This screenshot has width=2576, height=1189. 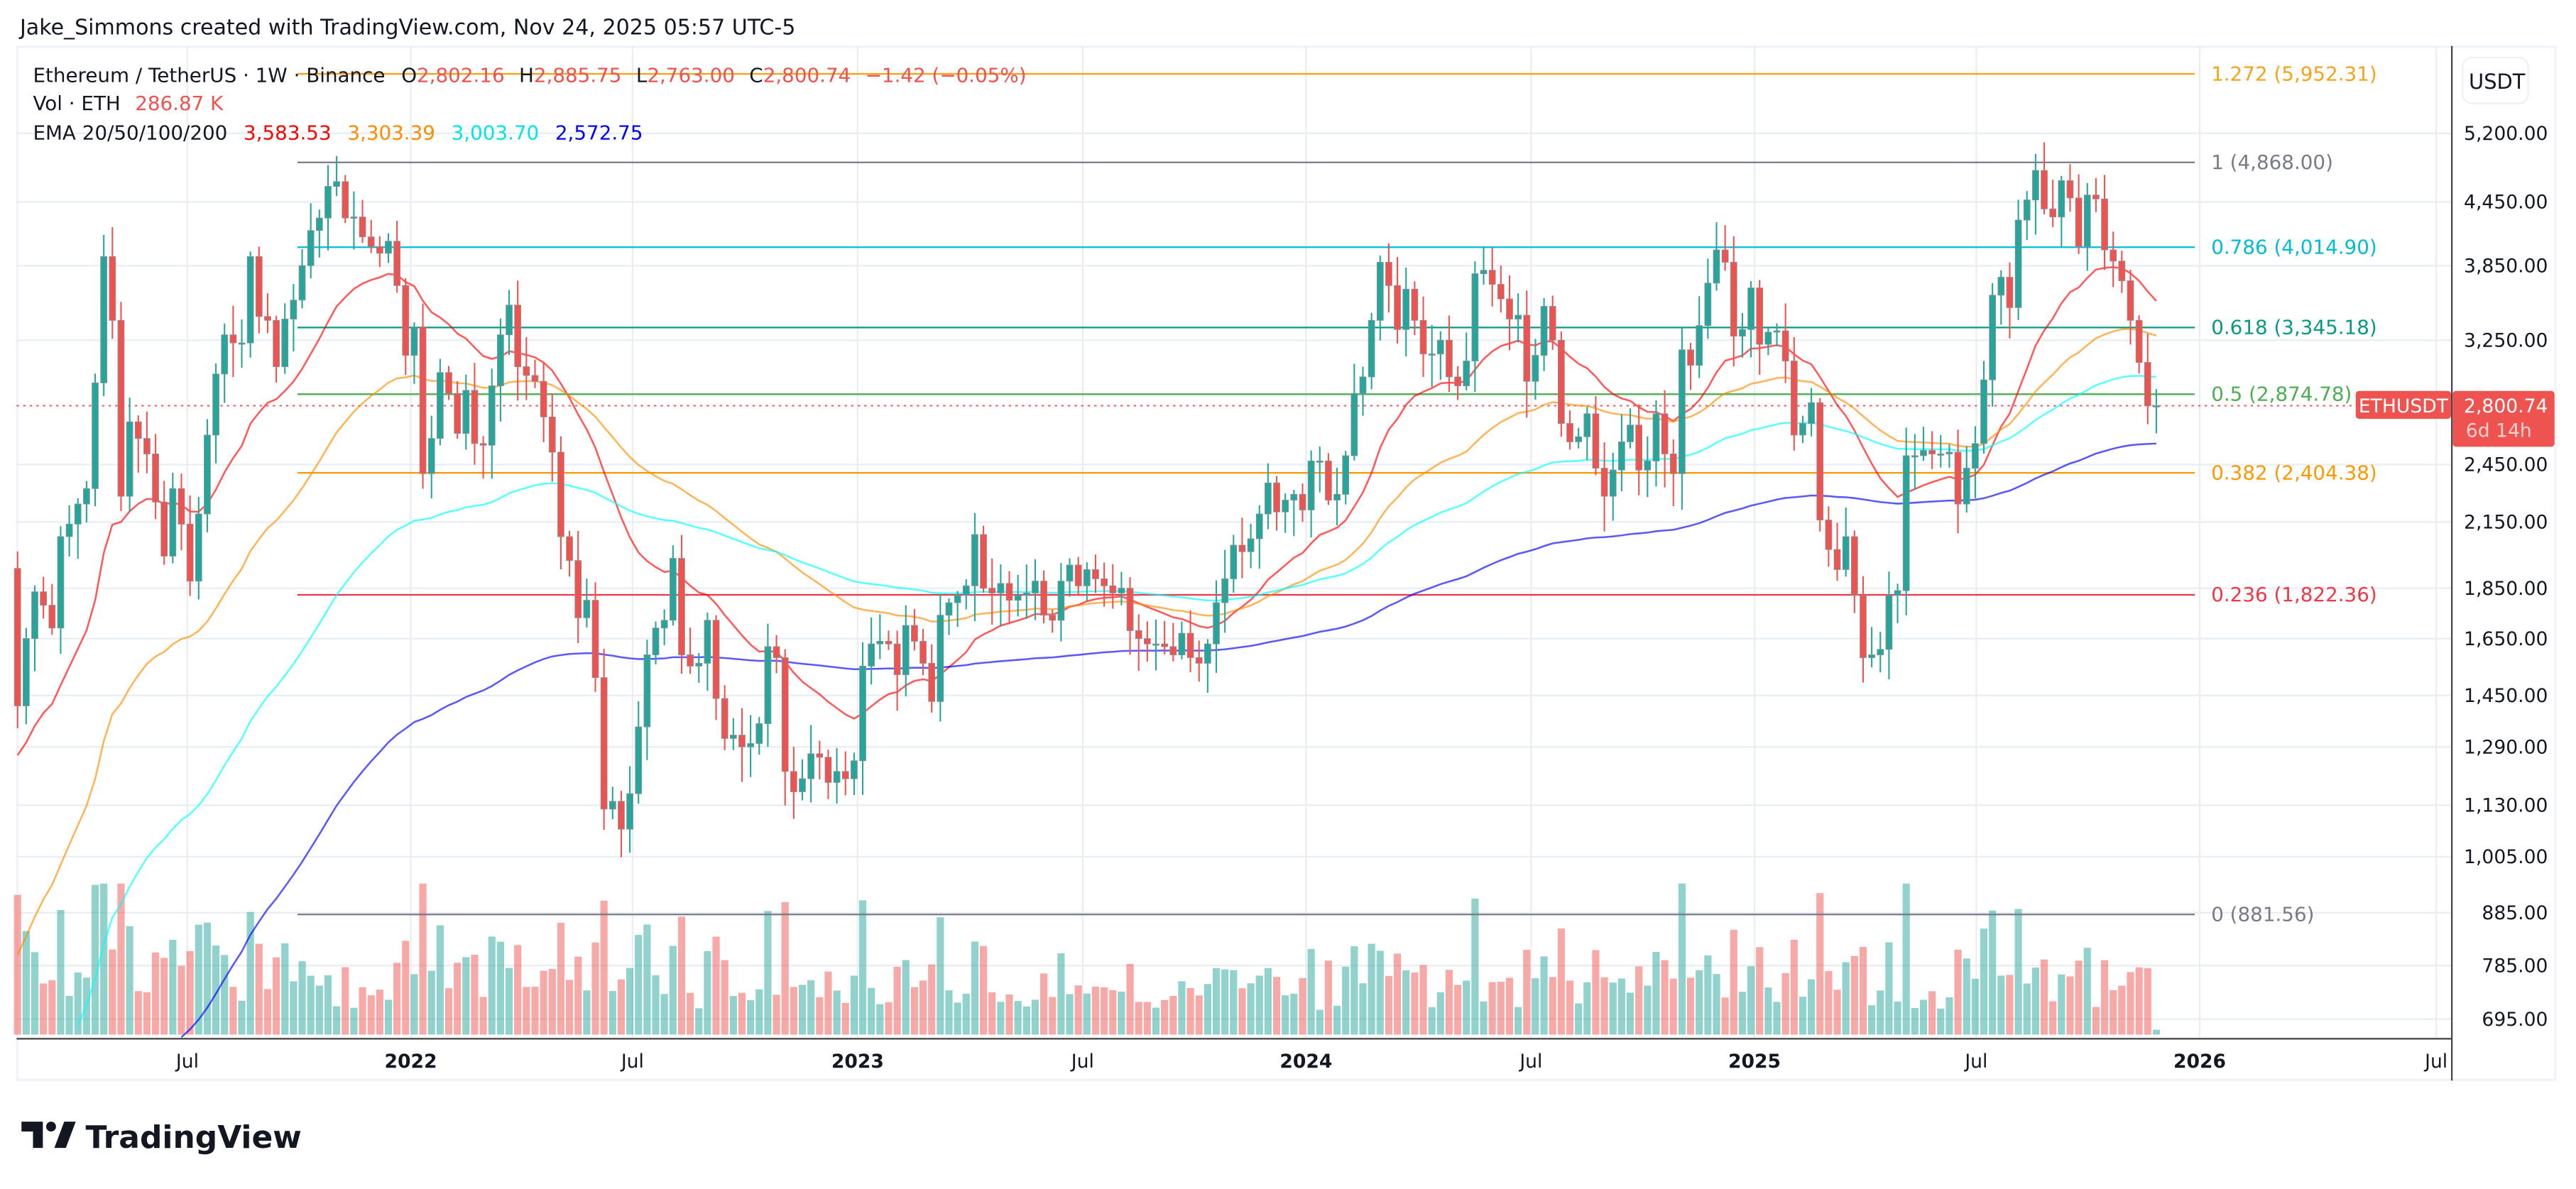 What do you see at coordinates (946, 75) in the screenshot?
I see `change-value: −1.42 (−0.05%)` at bounding box center [946, 75].